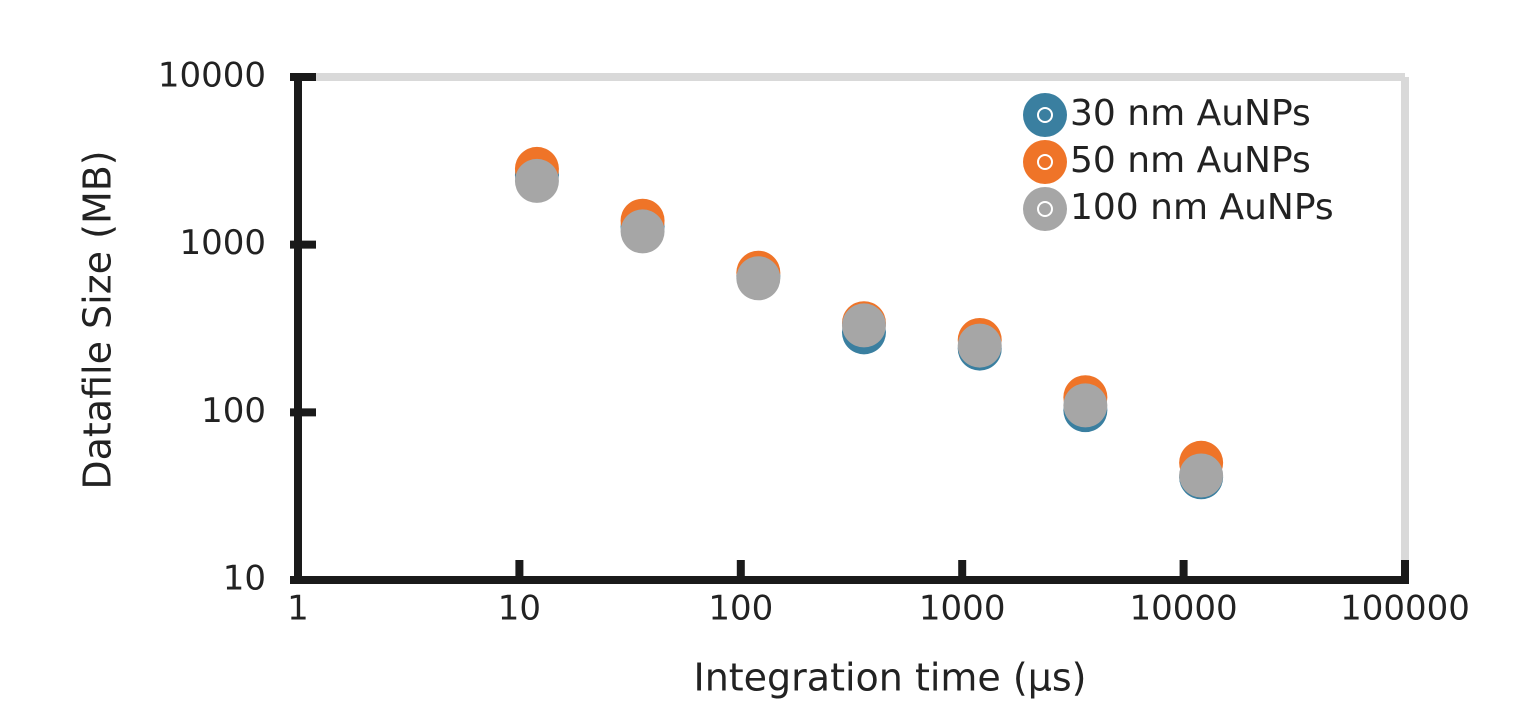 The height and width of the screenshot is (710, 1536). Describe the element at coordinates (1202, 207) in the screenshot. I see `legend-label: 100 nm AuNPs` at that location.